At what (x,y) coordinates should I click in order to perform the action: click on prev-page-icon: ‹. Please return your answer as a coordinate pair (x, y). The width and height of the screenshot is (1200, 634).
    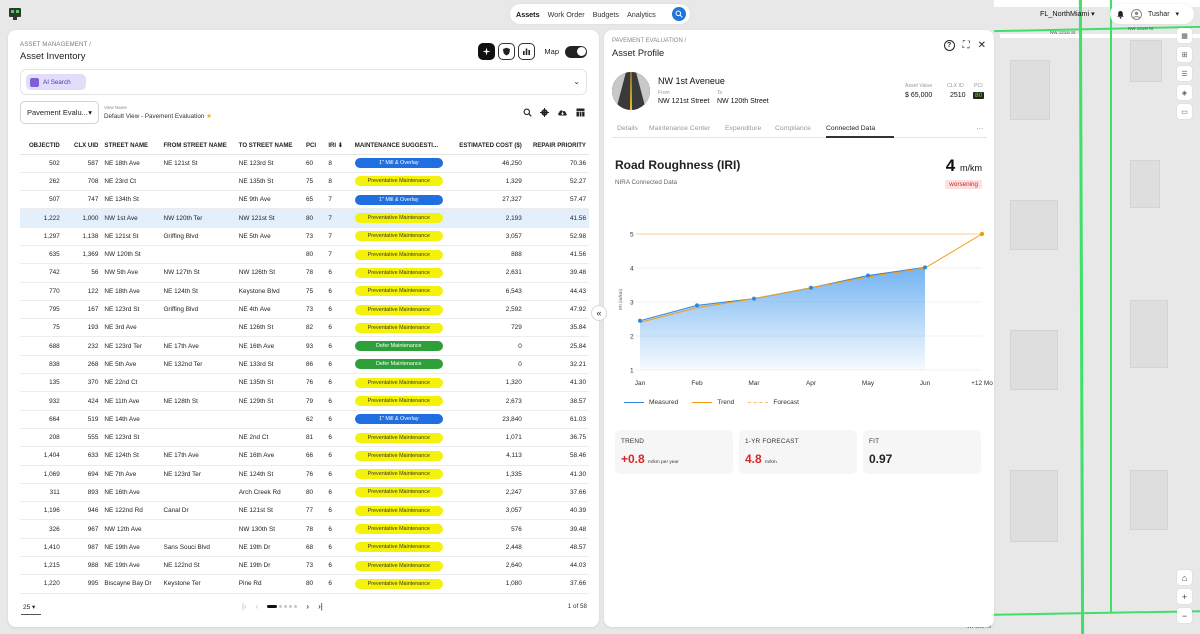
    Looking at the image, I should click on (257, 606).